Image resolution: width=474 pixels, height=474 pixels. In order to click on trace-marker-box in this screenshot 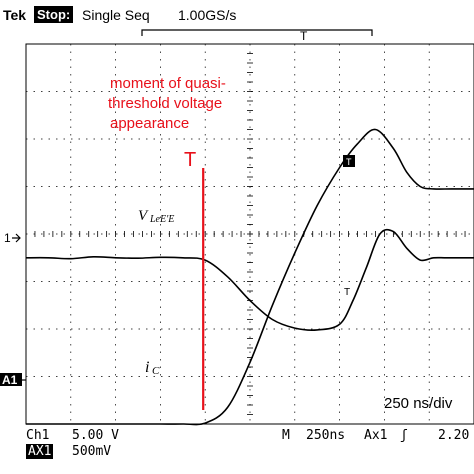, I will do `click(349, 161)`.